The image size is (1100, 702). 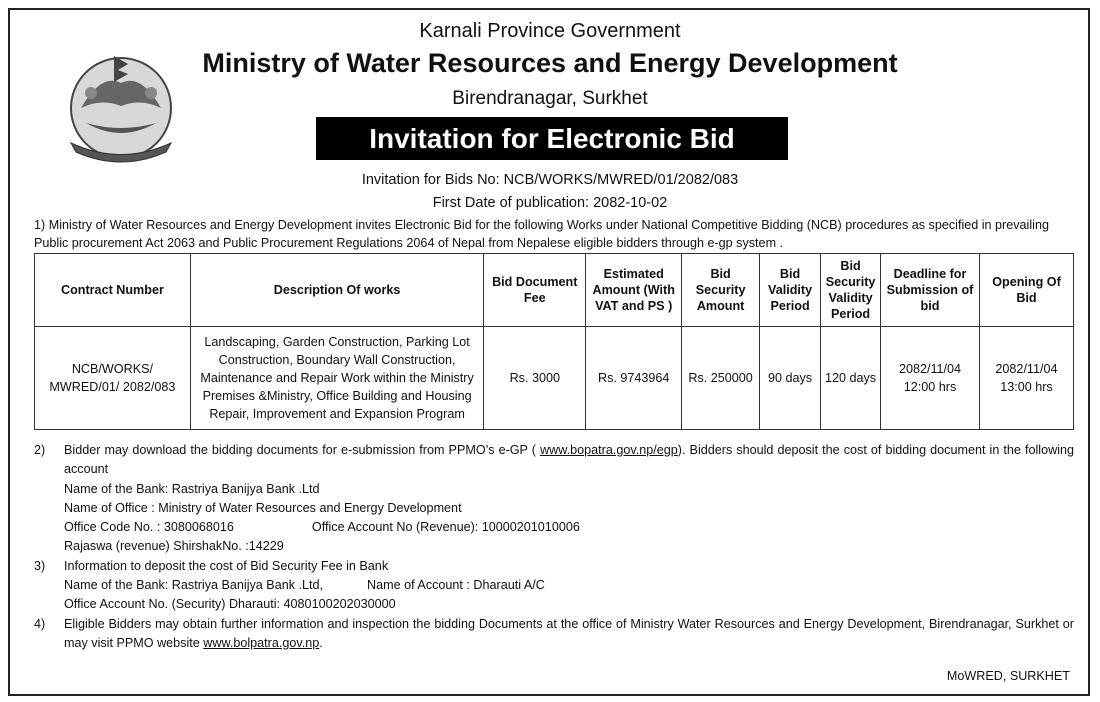 I want to click on government-name: Karnali Province Government, so click(x=550, y=31).